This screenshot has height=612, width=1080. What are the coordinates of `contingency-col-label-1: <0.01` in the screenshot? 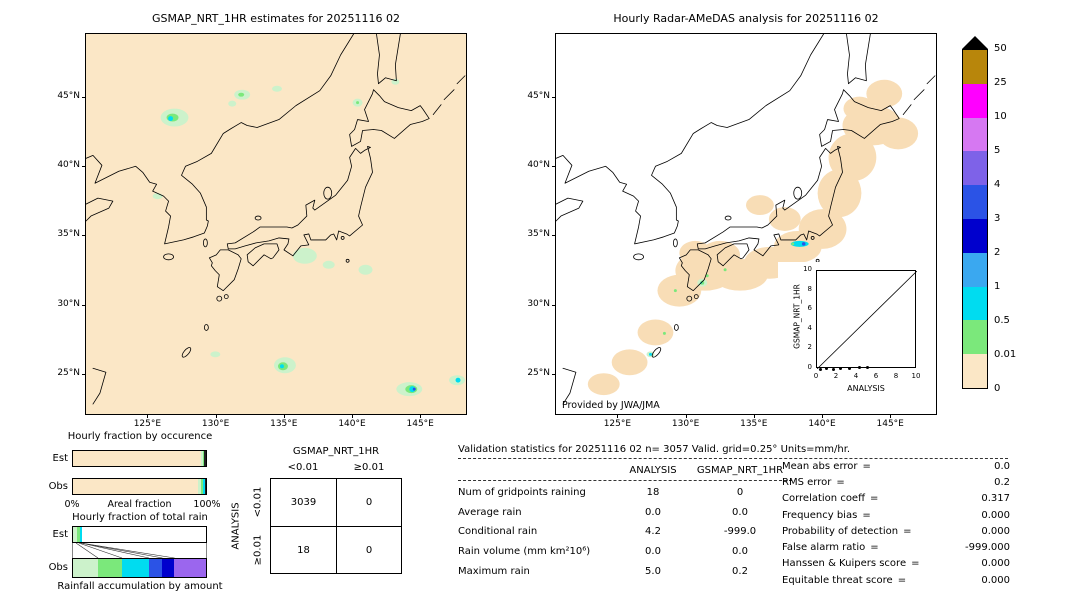 It's located at (303, 467).